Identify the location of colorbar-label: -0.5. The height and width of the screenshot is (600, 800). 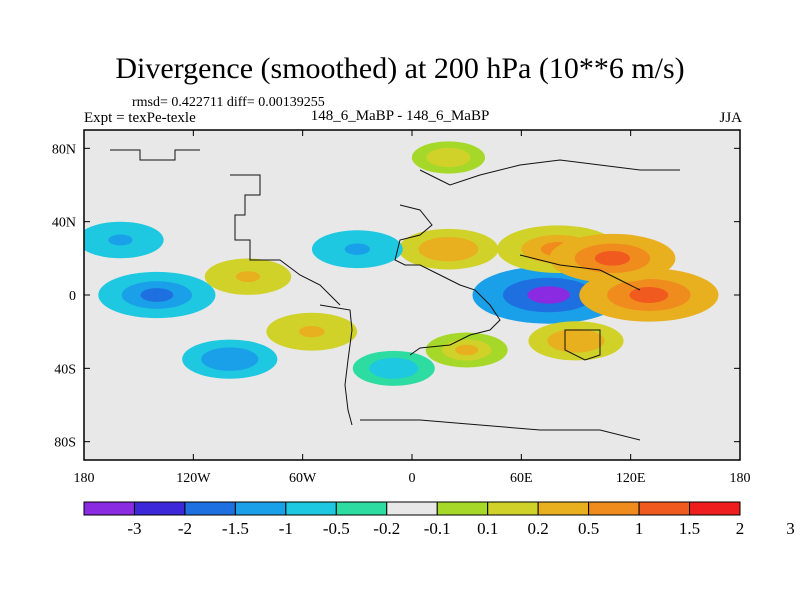
(336, 528).